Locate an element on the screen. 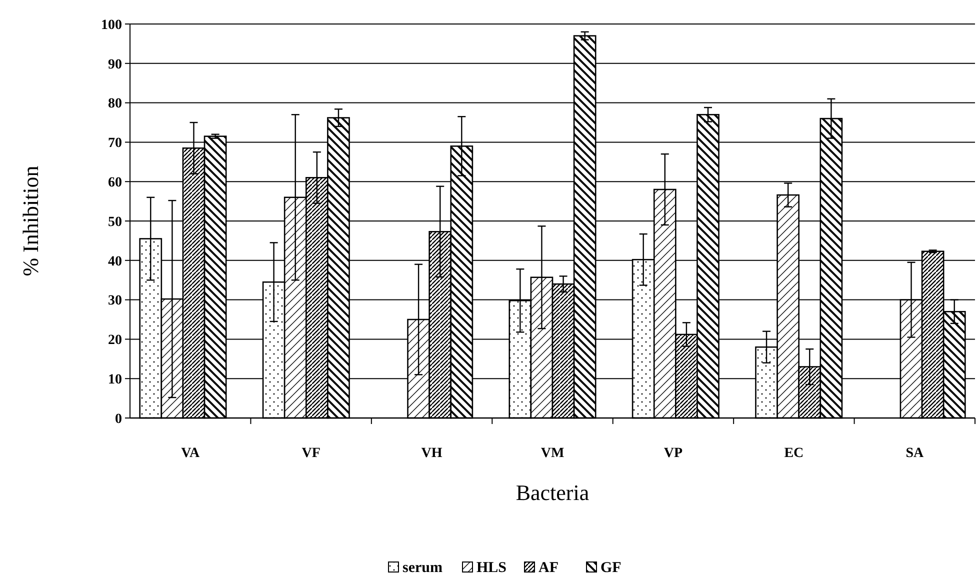  y-tick-label: 80 is located at coordinates (115, 104).